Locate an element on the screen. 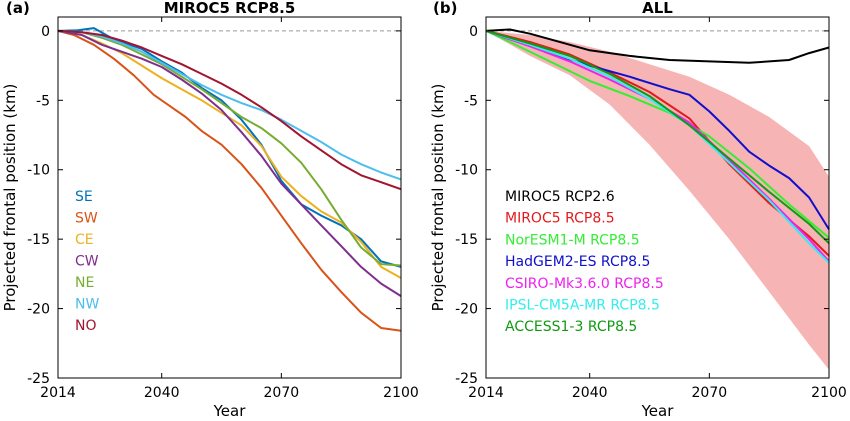  legend-entry: NE is located at coordinates (84, 283).